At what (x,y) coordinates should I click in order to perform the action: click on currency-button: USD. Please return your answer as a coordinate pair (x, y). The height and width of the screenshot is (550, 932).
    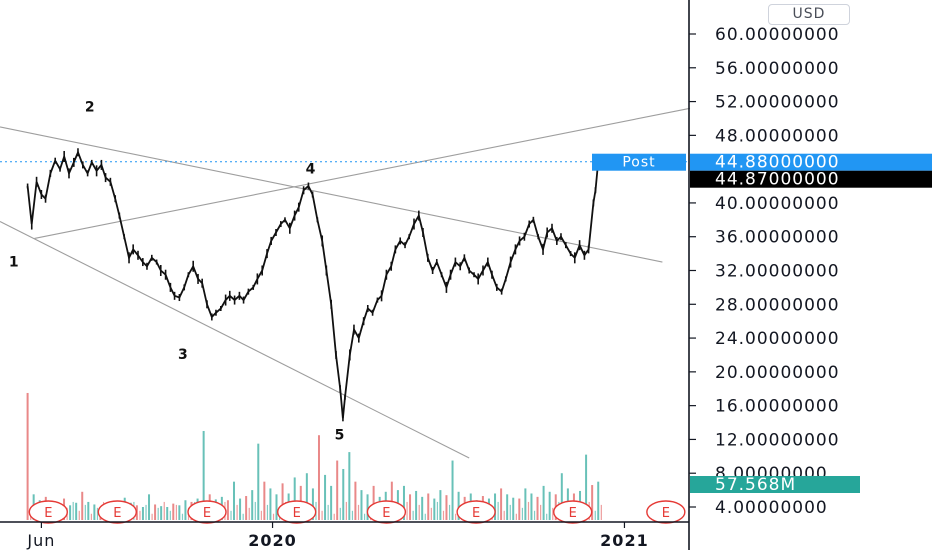
    Looking at the image, I should click on (809, 14).